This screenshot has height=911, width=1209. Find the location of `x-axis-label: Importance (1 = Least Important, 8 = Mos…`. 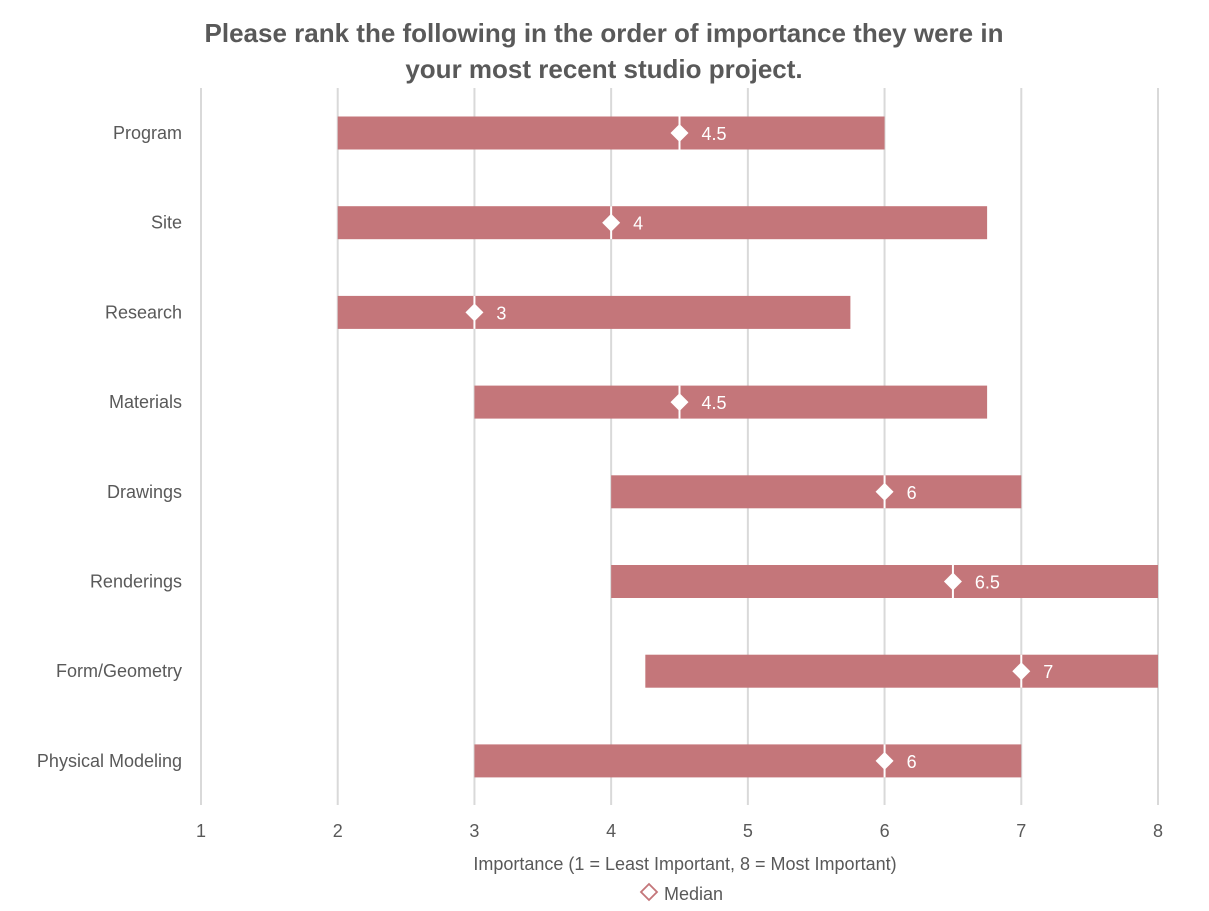

x-axis-label: Importance (1 = Least Important, 8 = Mos… is located at coordinates (684, 864).